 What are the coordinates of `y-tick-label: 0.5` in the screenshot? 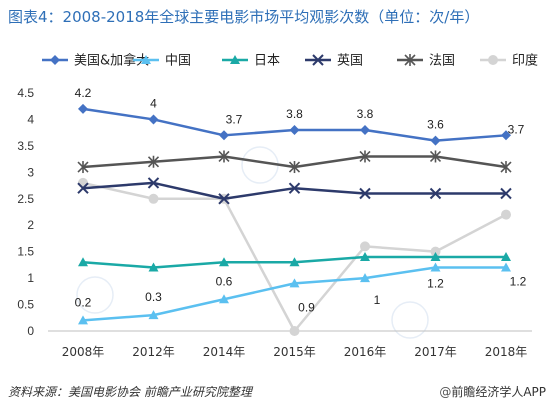 It's located at (25, 305).